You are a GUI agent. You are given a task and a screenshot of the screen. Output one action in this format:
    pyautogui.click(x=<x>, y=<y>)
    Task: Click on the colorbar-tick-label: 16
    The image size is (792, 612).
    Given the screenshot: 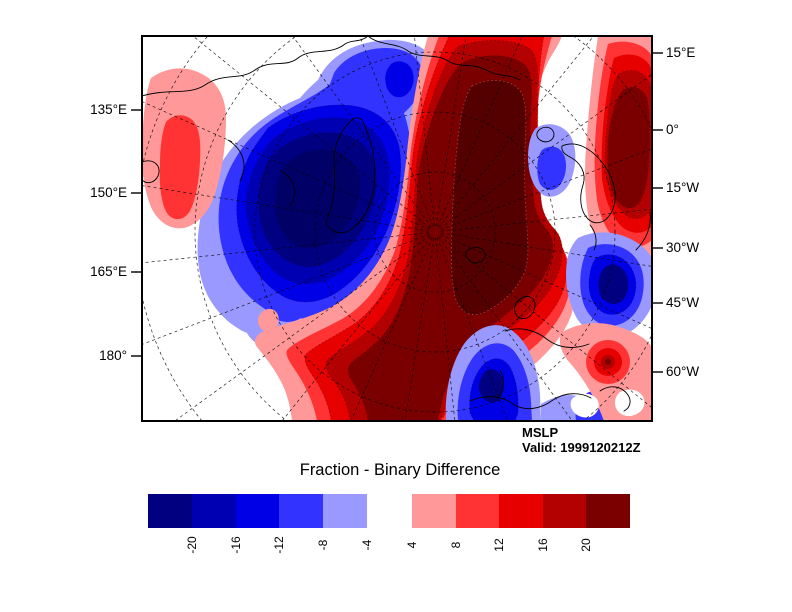 What is the action you would take?
    pyautogui.click(x=542, y=545)
    